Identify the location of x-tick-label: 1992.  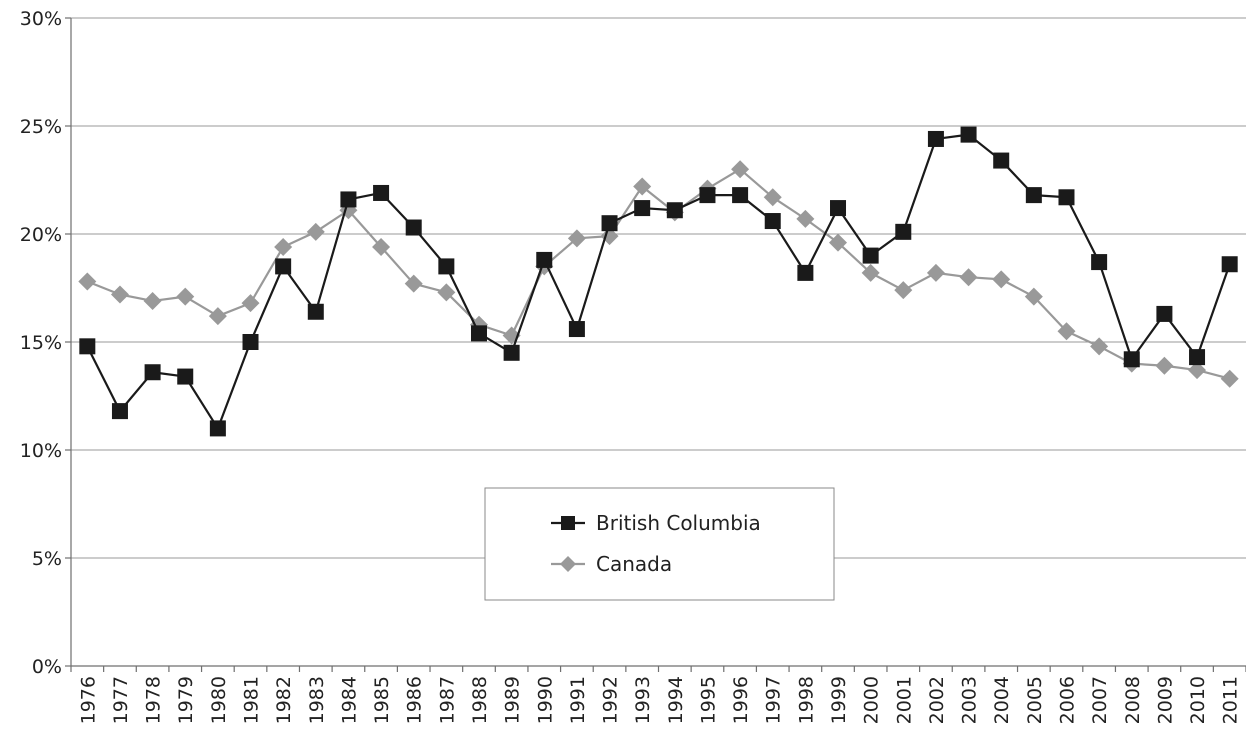
(611, 700).